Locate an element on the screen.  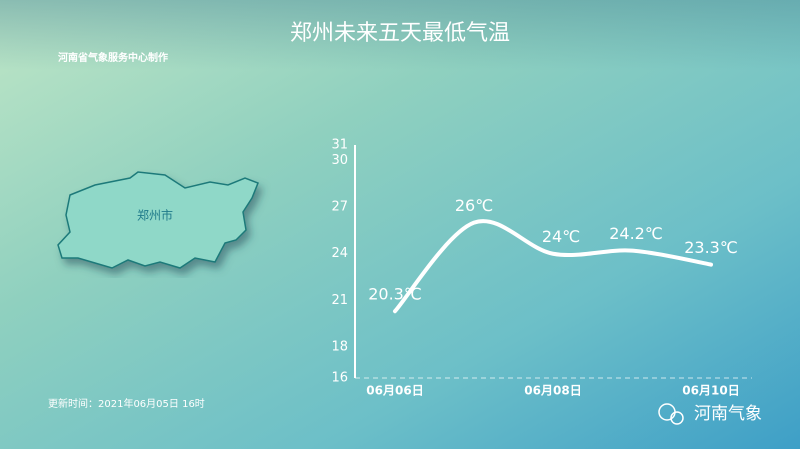
subtitle: 河南省气象服务中心制作 is located at coordinates (113, 57).